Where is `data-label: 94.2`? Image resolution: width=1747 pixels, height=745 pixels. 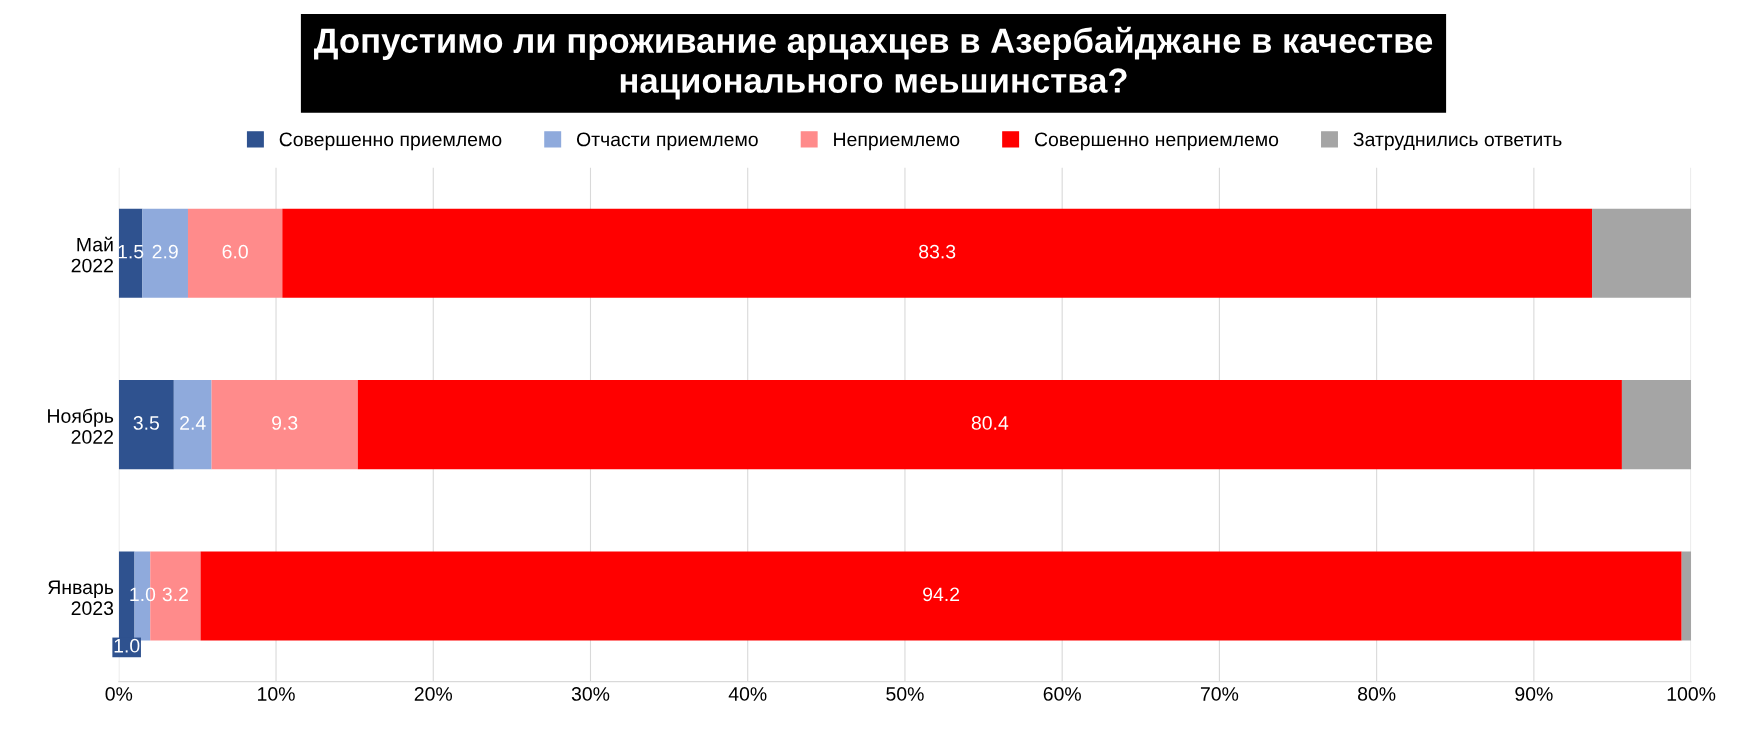 data-label: 94.2 is located at coordinates (941, 594).